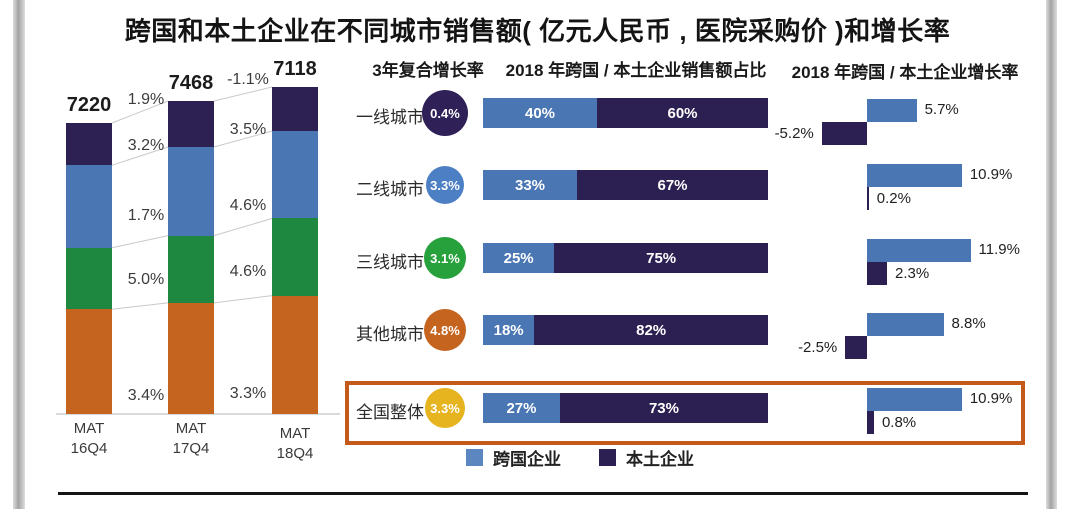  I want to click on share-bar-一线城市: 40% 60%, so click(625, 113).